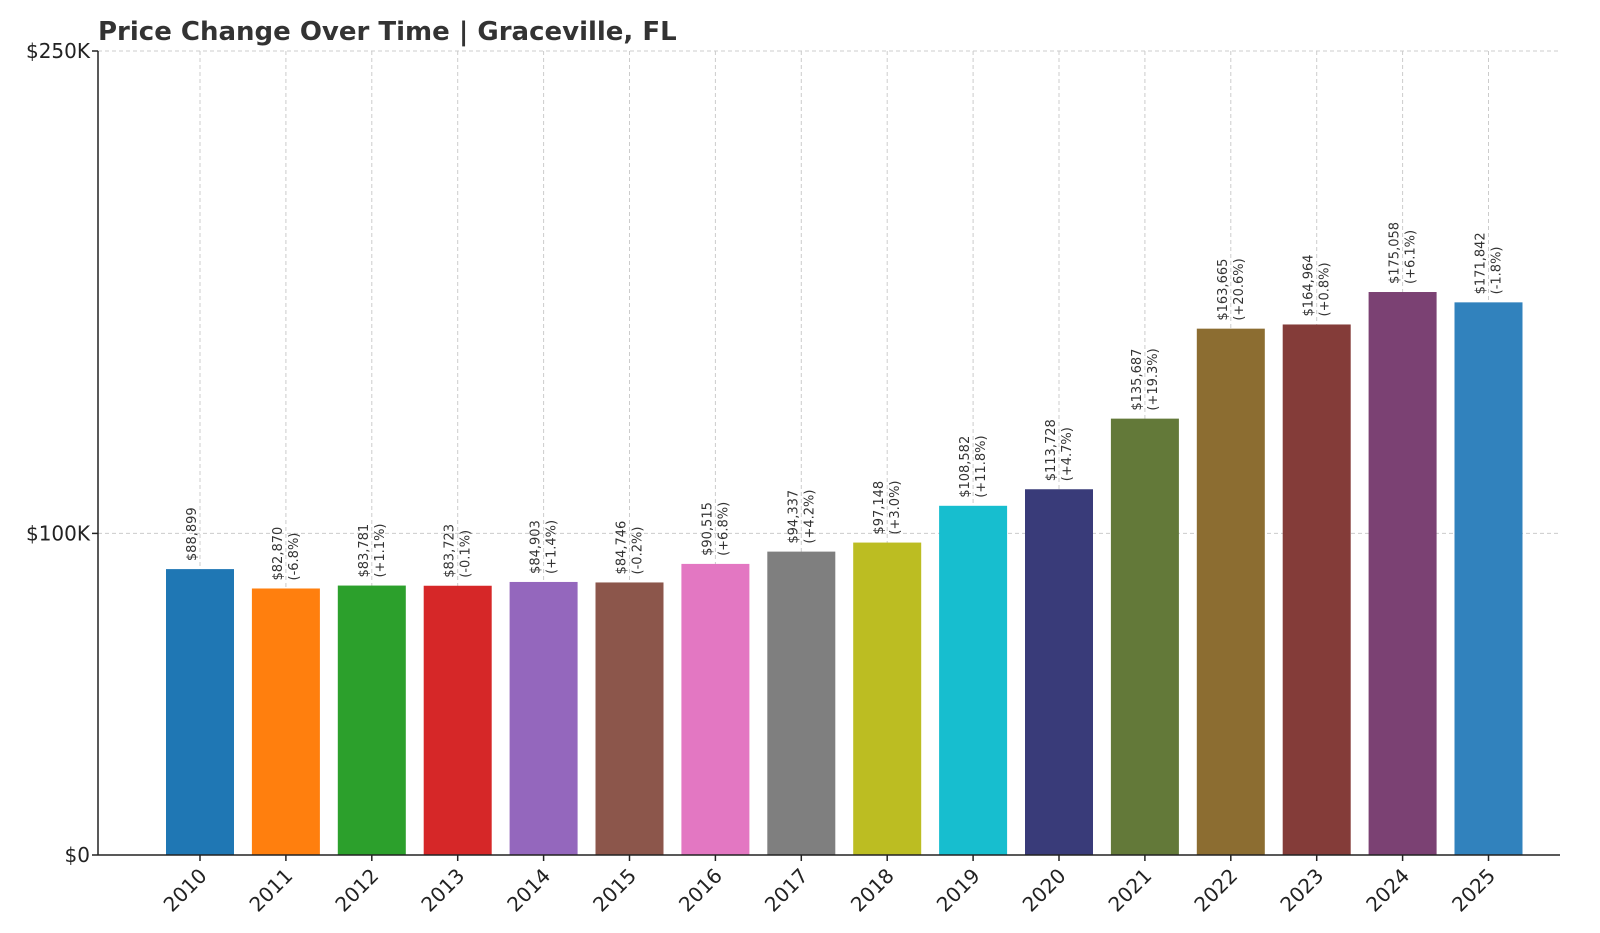  Describe the element at coordinates (528, 890) in the screenshot. I see `x-tick-label: 2014` at that location.